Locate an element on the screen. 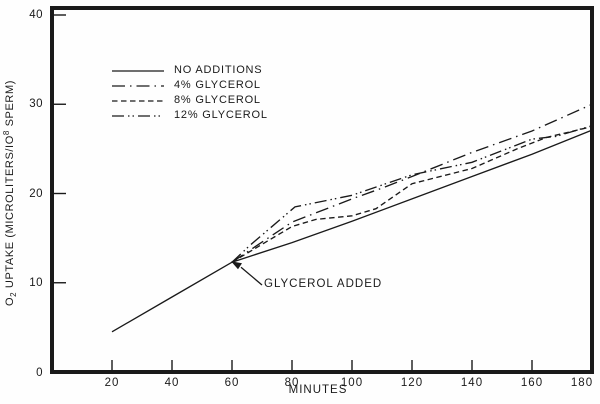  glycerol-added-annotation: GLYCEROL ADDED is located at coordinates (323, 284).